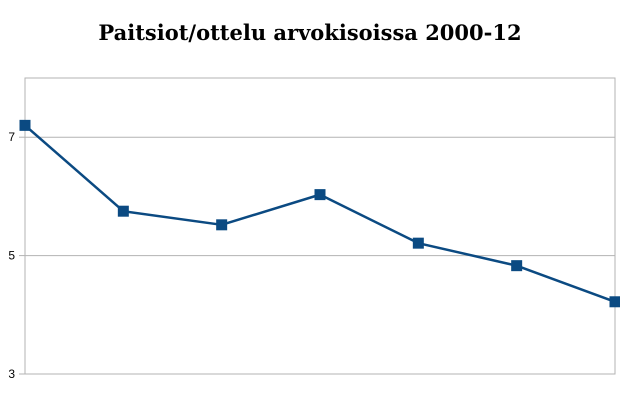 Image resolution: width=620 pixels, height=411 pixels. Describe the element at coordinates (11, 374) in the screenshot. I see `y-tick-label-3: 3` at that location.